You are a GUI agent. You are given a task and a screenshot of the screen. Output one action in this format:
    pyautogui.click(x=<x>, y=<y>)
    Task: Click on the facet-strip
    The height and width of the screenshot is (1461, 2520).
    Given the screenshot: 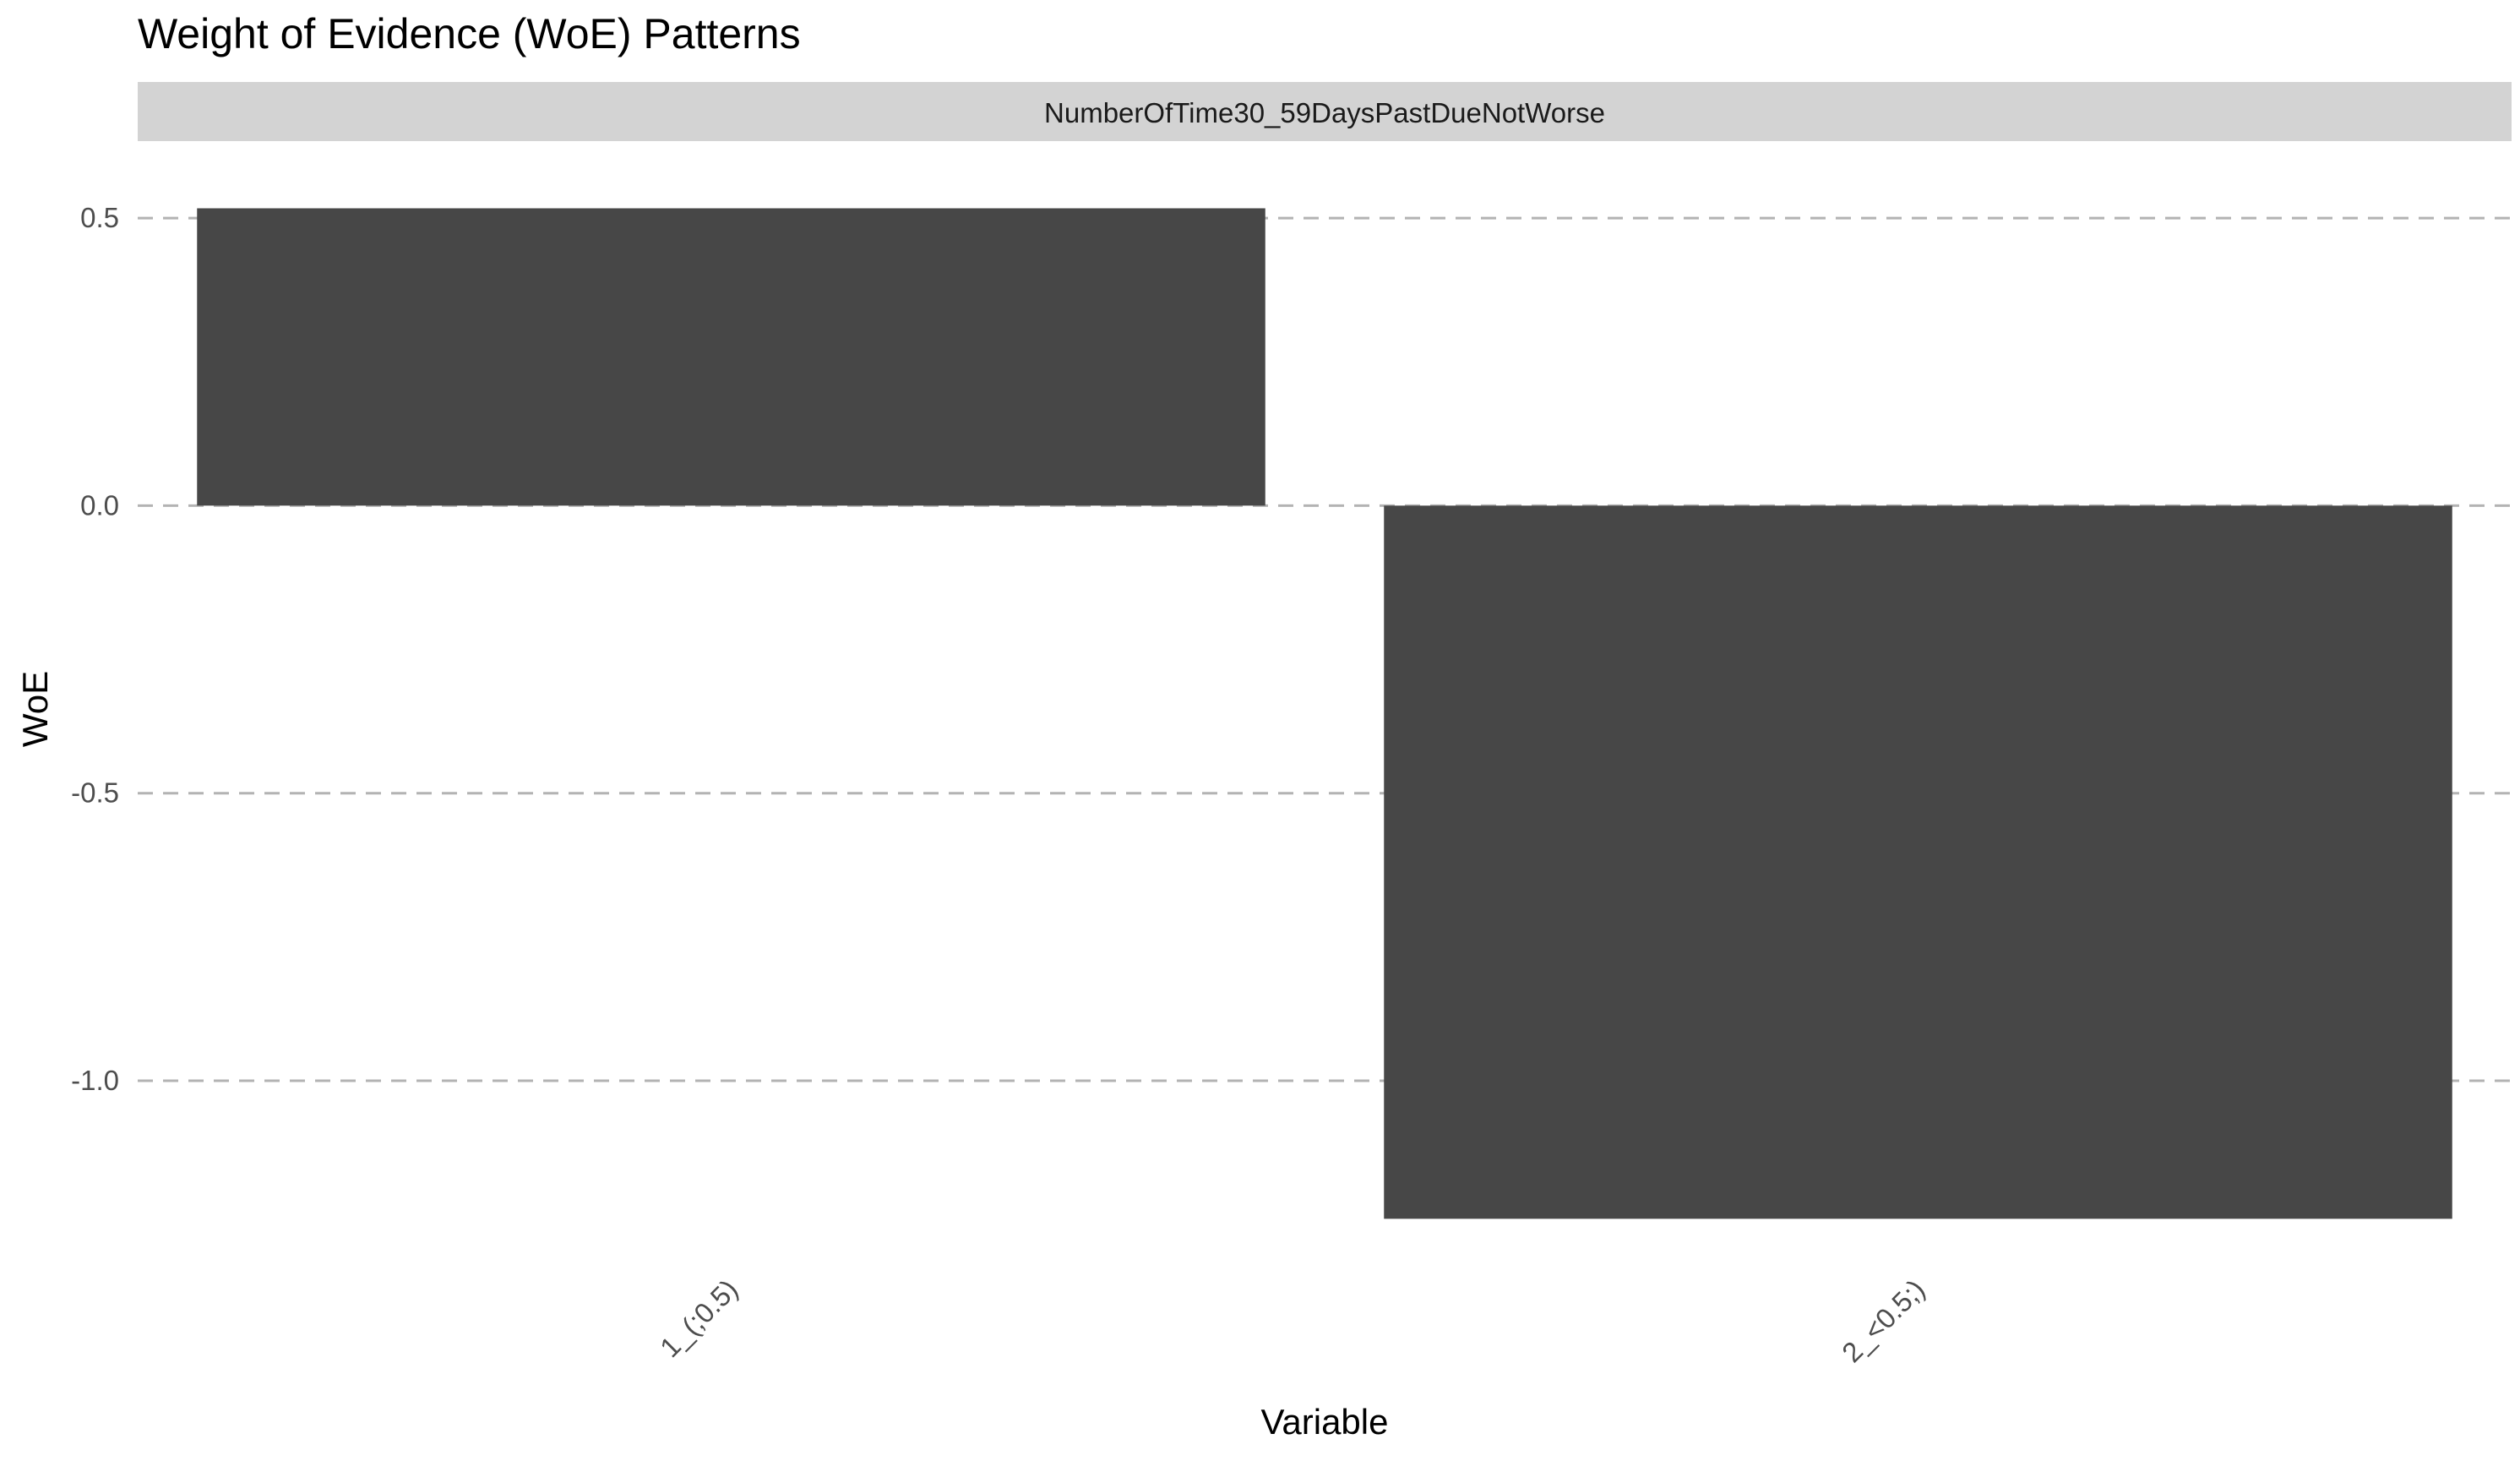 What is the action you would take?
    pyautogui.click(x=1325, y=111)
    